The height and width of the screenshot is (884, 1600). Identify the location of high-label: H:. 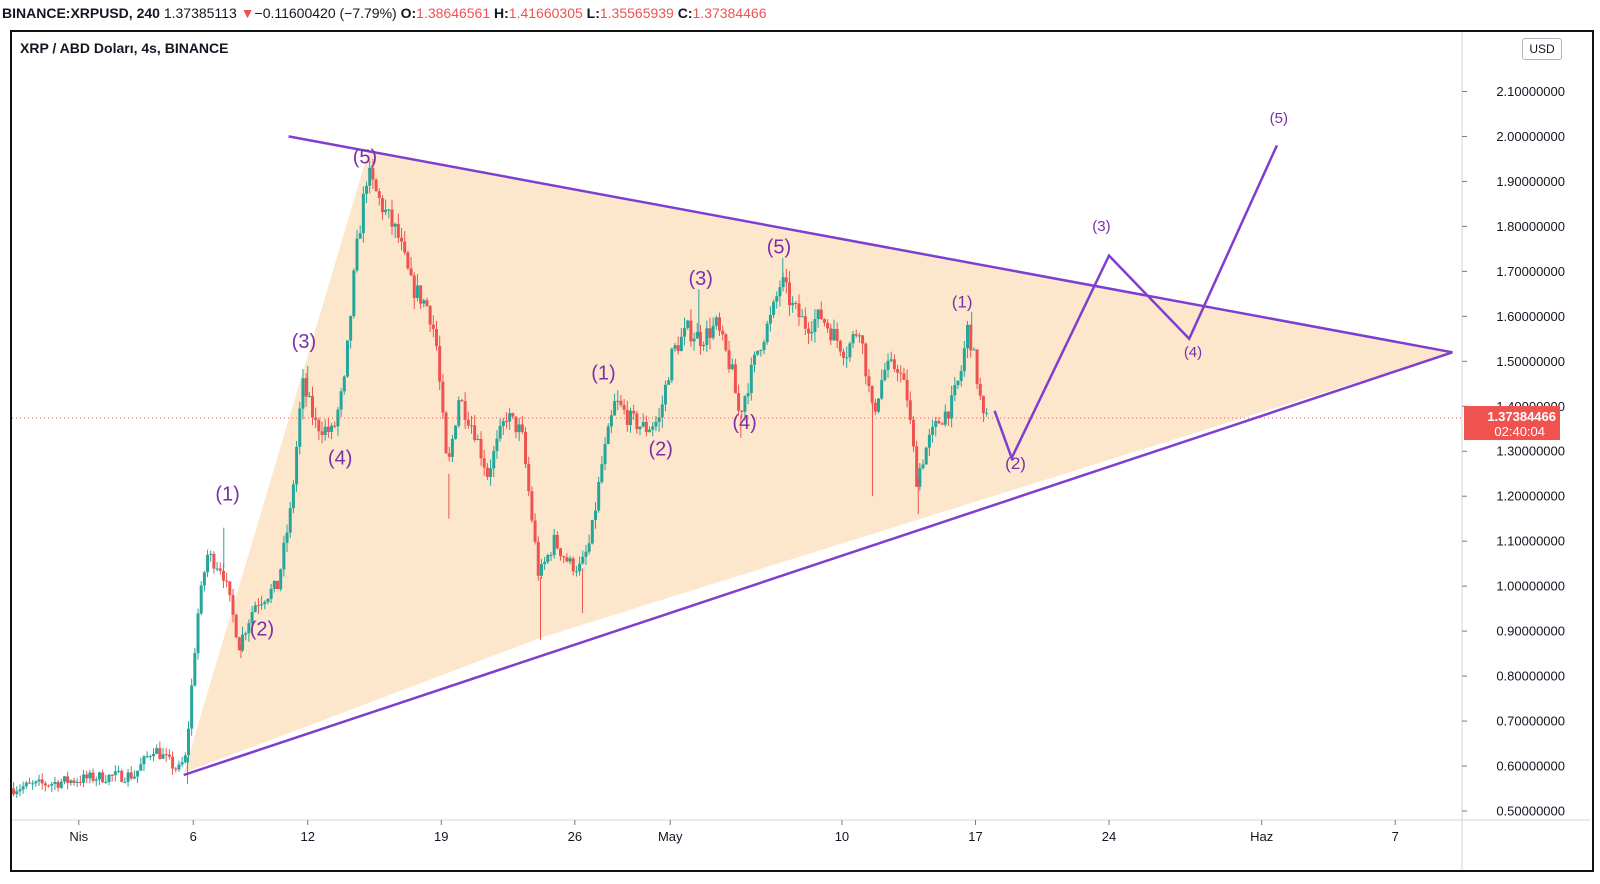
(501, 13).